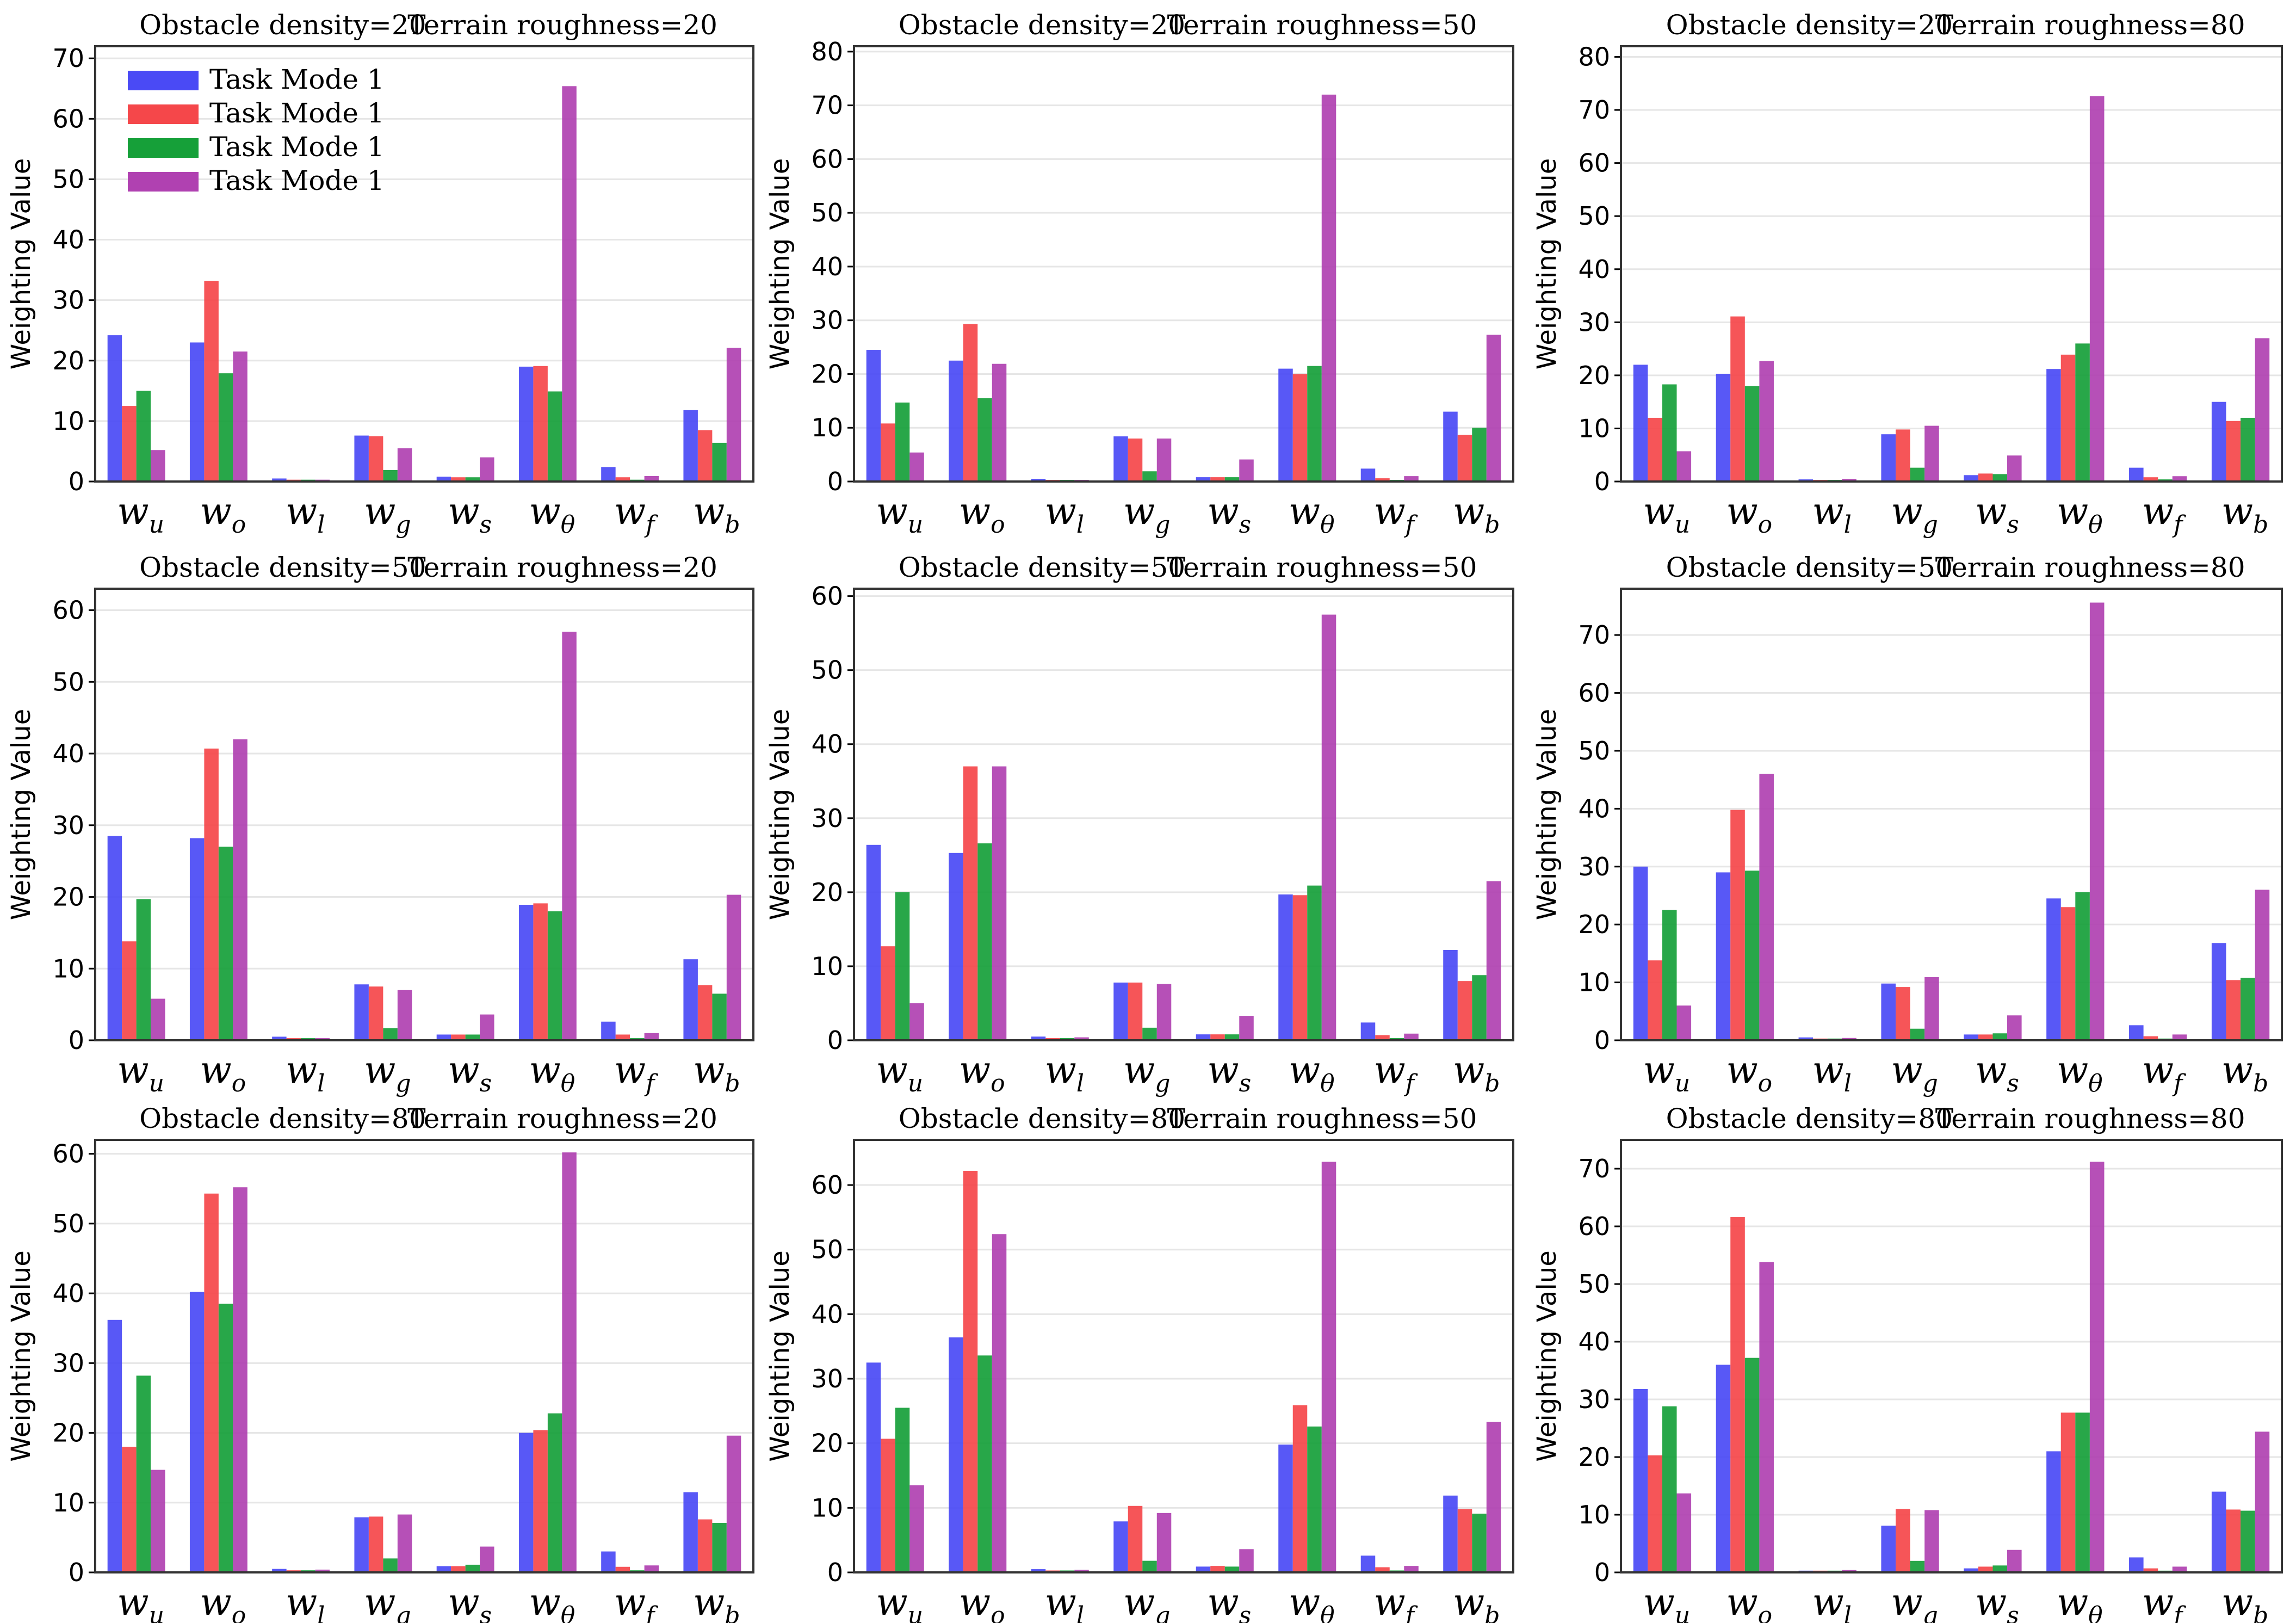 The image size is (2296, 1623). What do you see at coordinates (2090, 1119) in the screenshot?
I see `subplot-title-right: Terrain roughness=80` at bounding box center [2090, 1119].